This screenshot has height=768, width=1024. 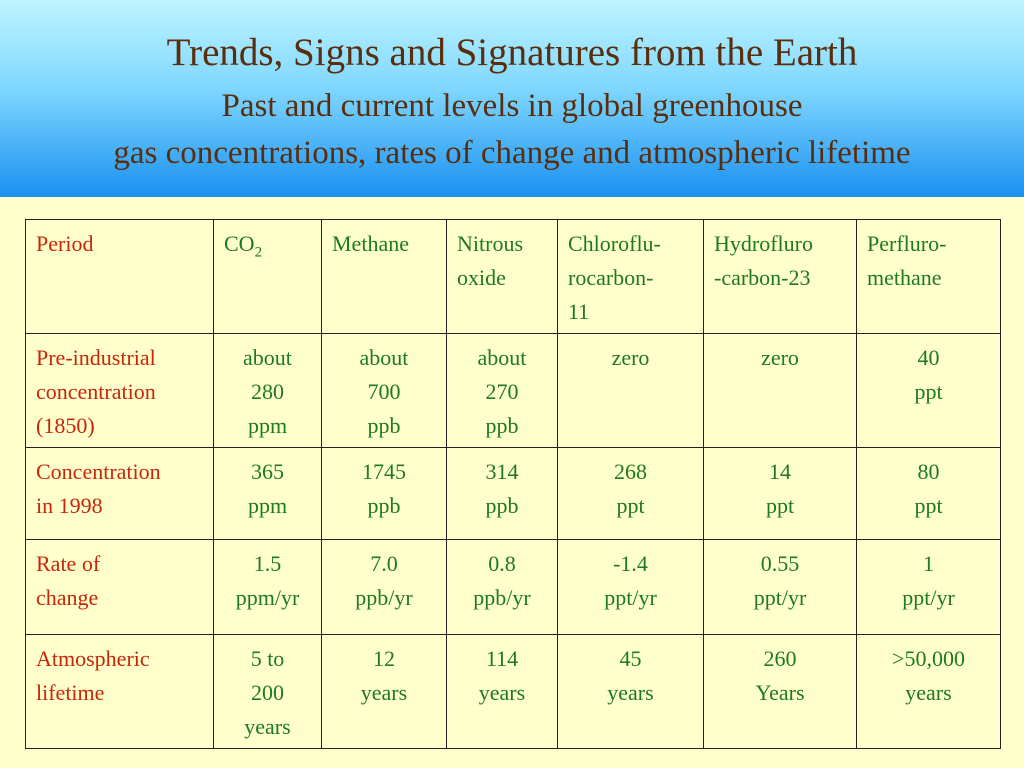 I want to click on cell-methane: 7.0 ppb/yr, so click(x=384, y=587).